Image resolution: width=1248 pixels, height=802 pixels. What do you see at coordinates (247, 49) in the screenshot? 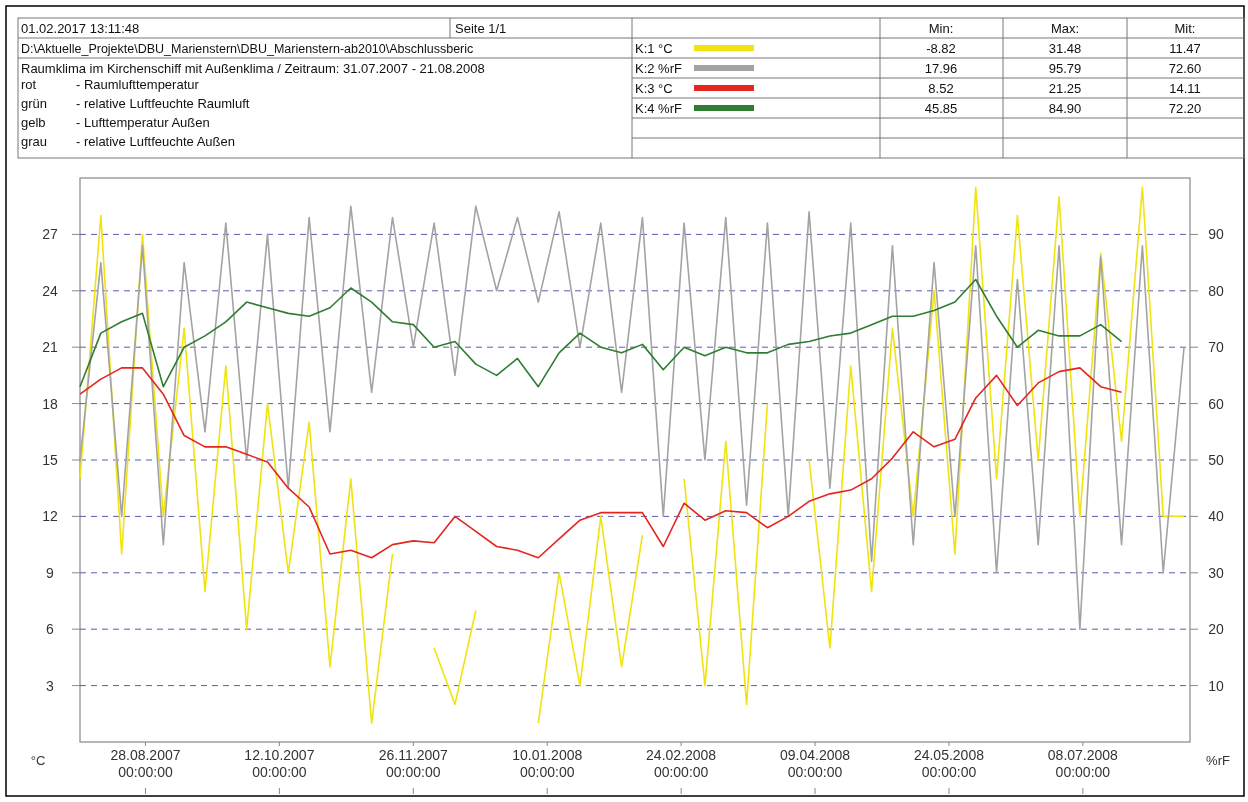
I see `text: D:\Aktuelle_Projekte\DBU_Marienstern\DBU_Marienstern-ab2010\Abschlussberic` at bounding box center [247, 49].